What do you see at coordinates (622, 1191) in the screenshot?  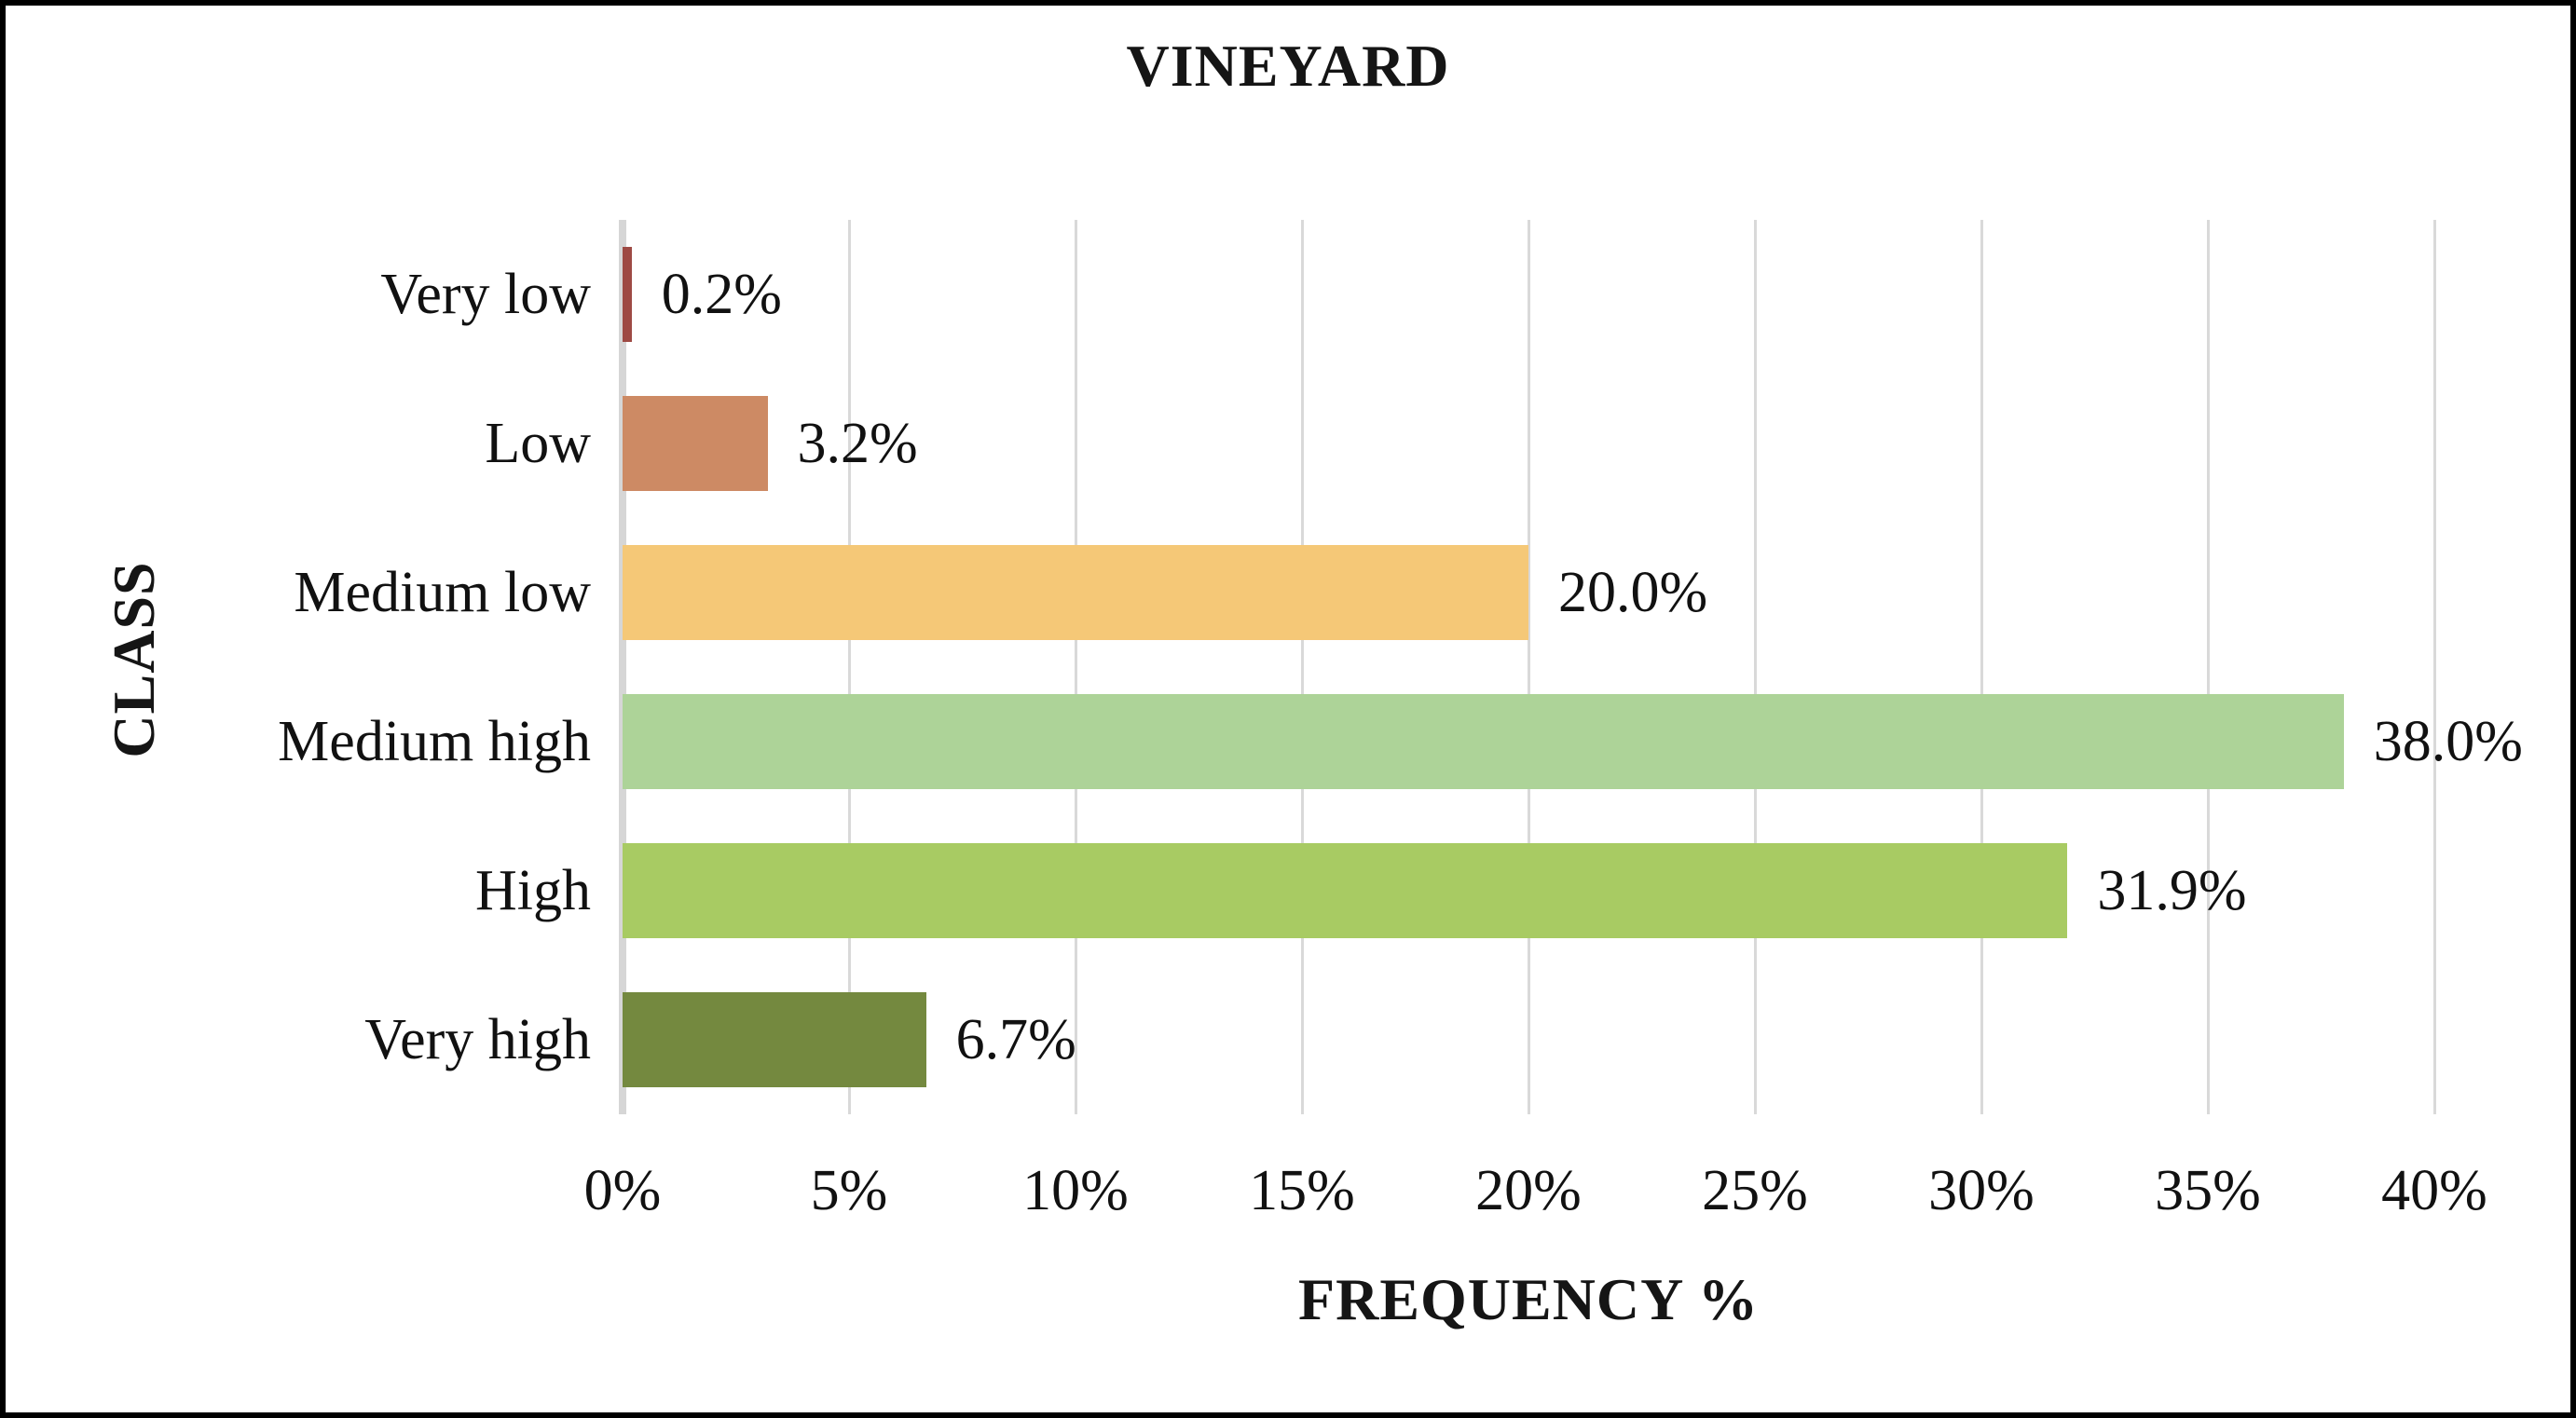 I see `x-tick-label: 0%` at bounding box center [622, 1191].